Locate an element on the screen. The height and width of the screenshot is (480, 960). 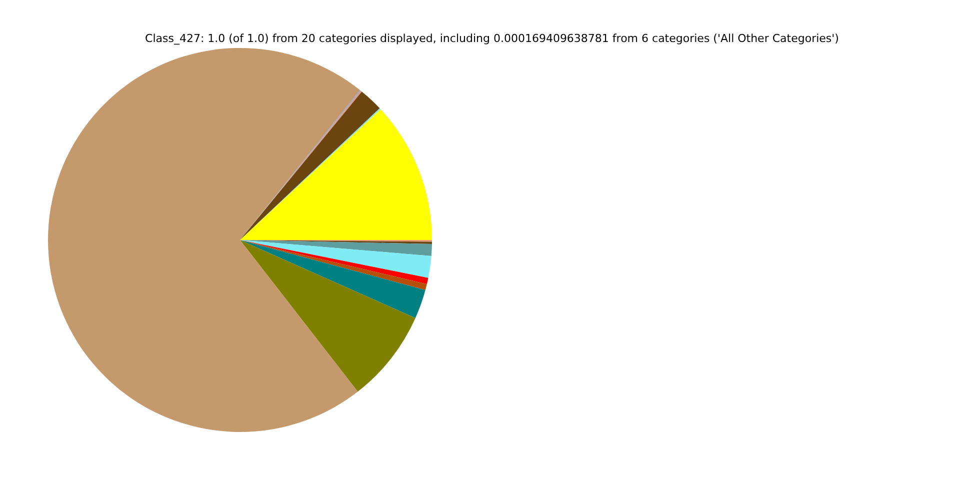
text: Class_427: 1.0 (of 1.0) from 20 categories displayed, including 0.000169409638781 from 6 categories ('All Other Categories') is located at coordinates (492, 38).